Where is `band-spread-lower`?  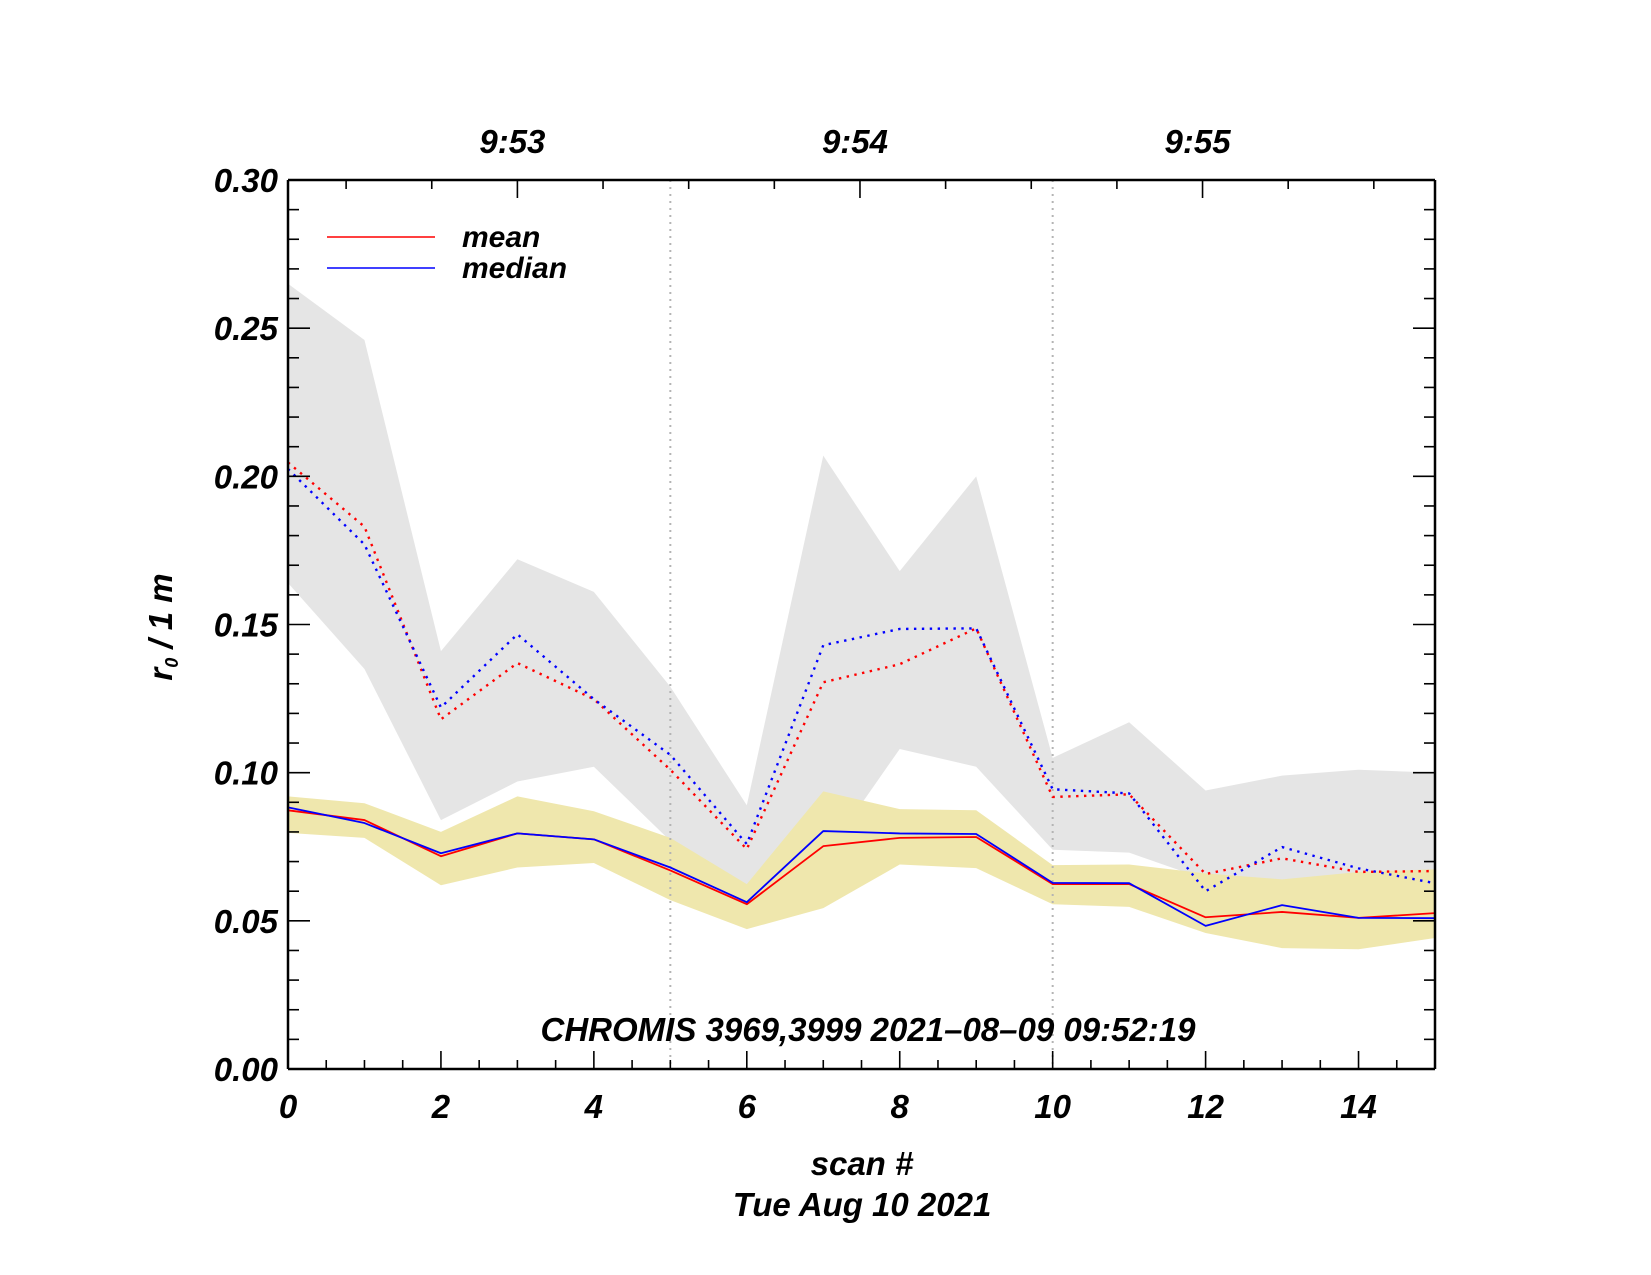 band-spread-lower is located at coordinates (861, 870).